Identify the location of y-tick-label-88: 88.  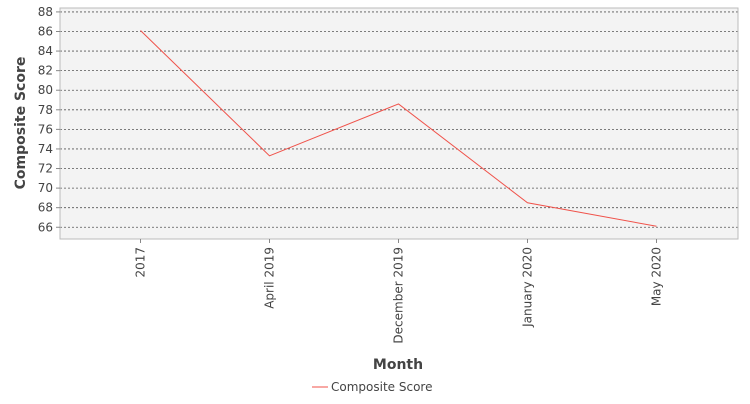
(45, 12).